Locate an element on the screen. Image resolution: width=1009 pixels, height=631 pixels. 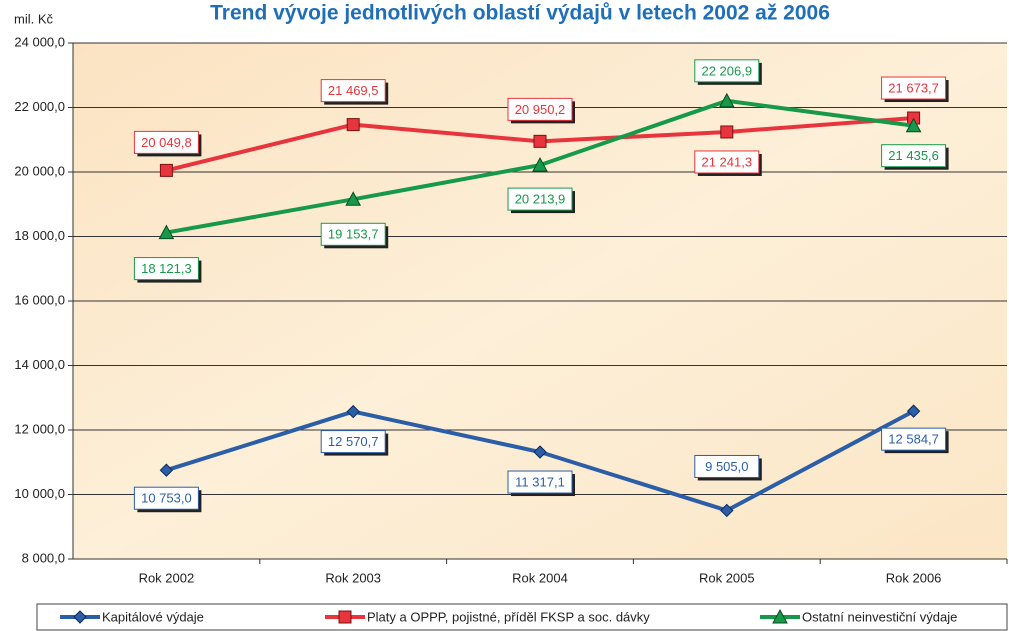
data-label: 9 505,0 is located at coordinates (726, 466).